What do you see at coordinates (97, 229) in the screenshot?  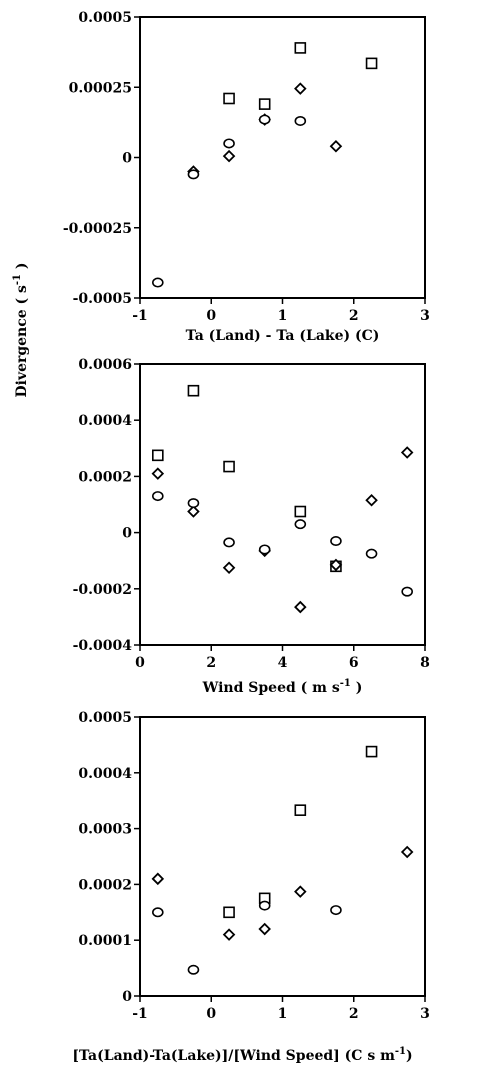 I see `y-tick-label: -0.00025` at bounding box center [97, 229].